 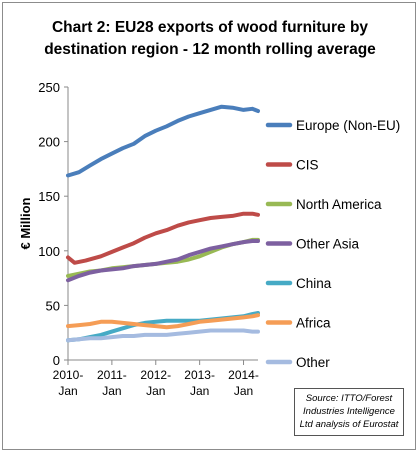 What do you see at coordinates (112, 375) in the screenshot?
I see `x-tick-label: 2011-` at bounding box center [112, 375].